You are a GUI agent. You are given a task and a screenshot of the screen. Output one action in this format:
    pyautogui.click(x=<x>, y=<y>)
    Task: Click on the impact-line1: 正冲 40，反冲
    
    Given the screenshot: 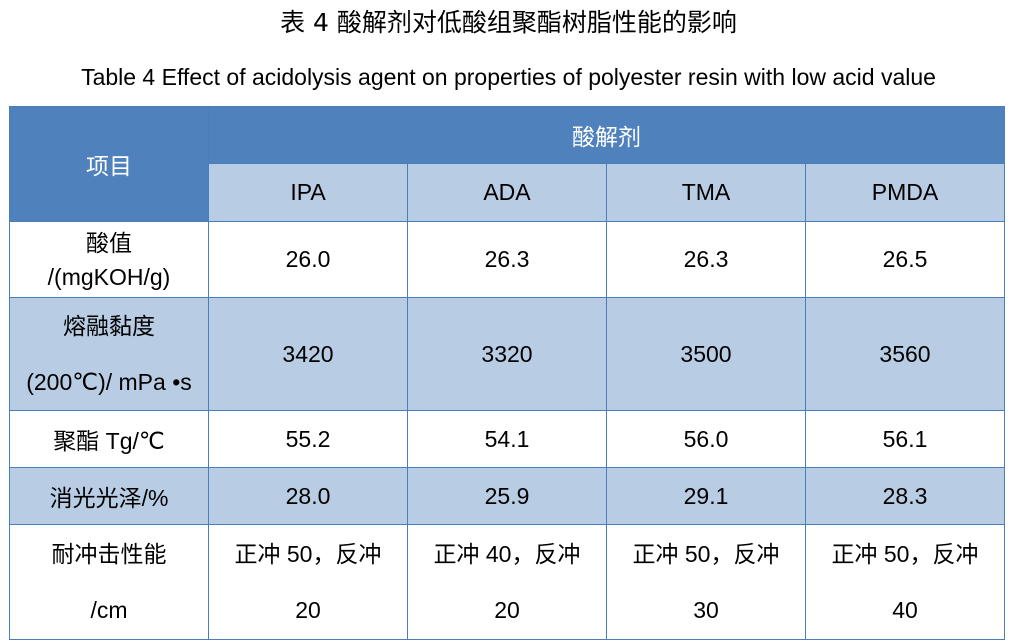 What is the action you would take?
    pyautogui.click(x=507, y=554)
    